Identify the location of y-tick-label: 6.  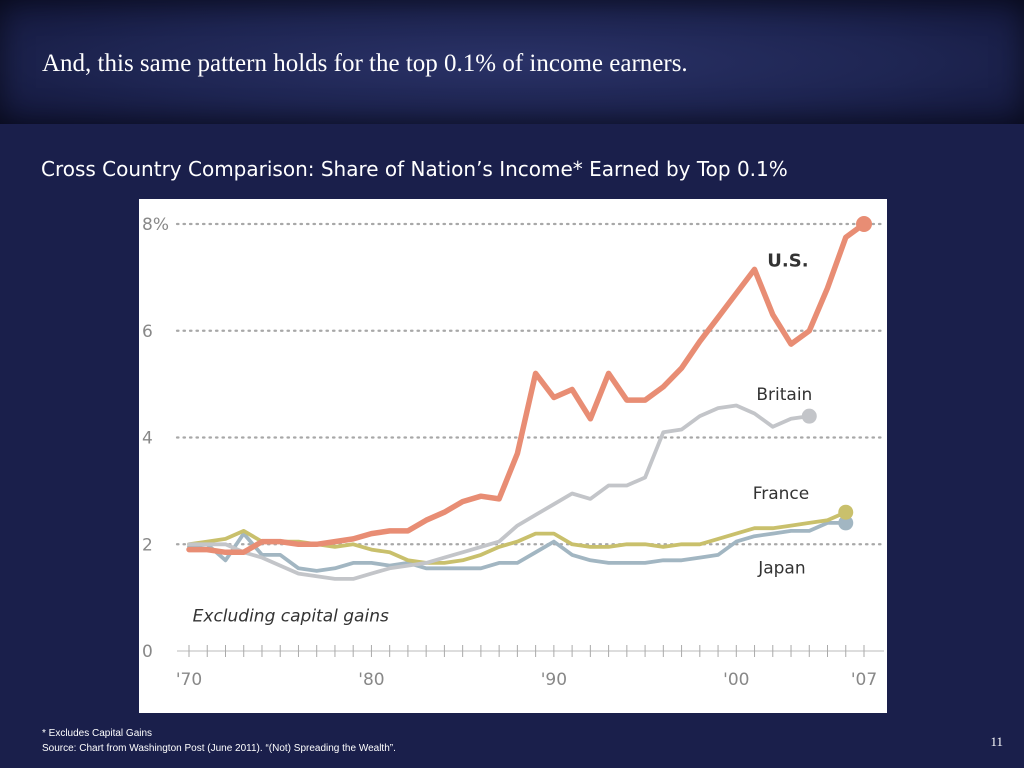
(147, 332).